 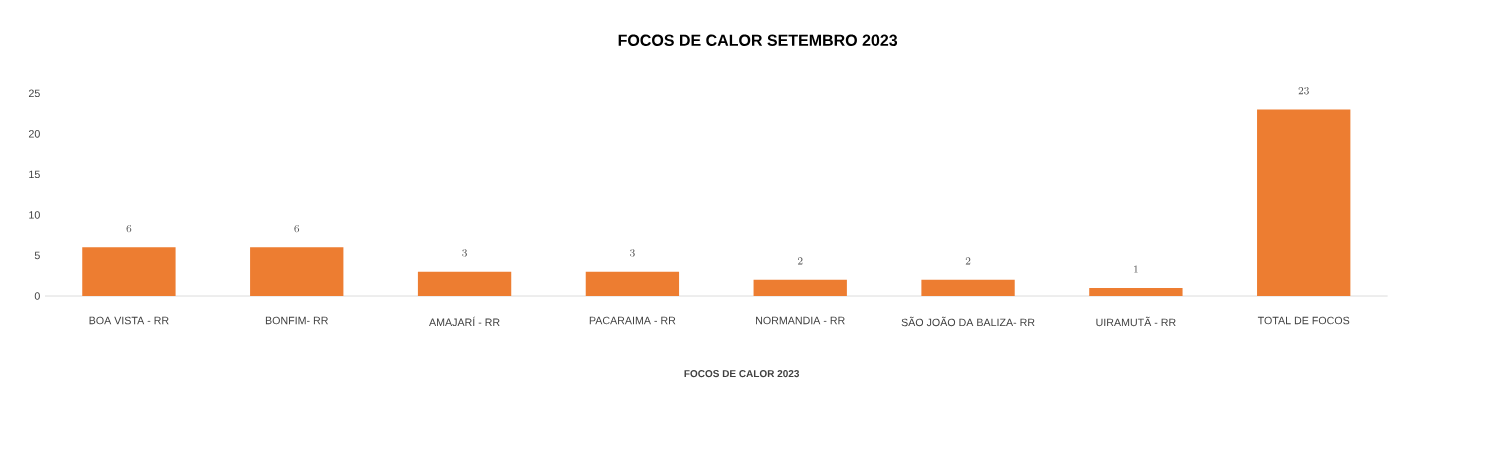 I want to click on y-tick-label: 10, so click(x=34, y=215).